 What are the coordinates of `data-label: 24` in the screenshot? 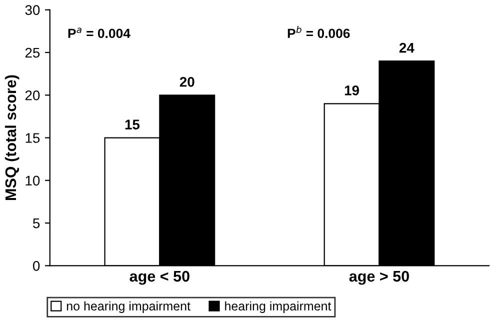 It's located at (406, 47).